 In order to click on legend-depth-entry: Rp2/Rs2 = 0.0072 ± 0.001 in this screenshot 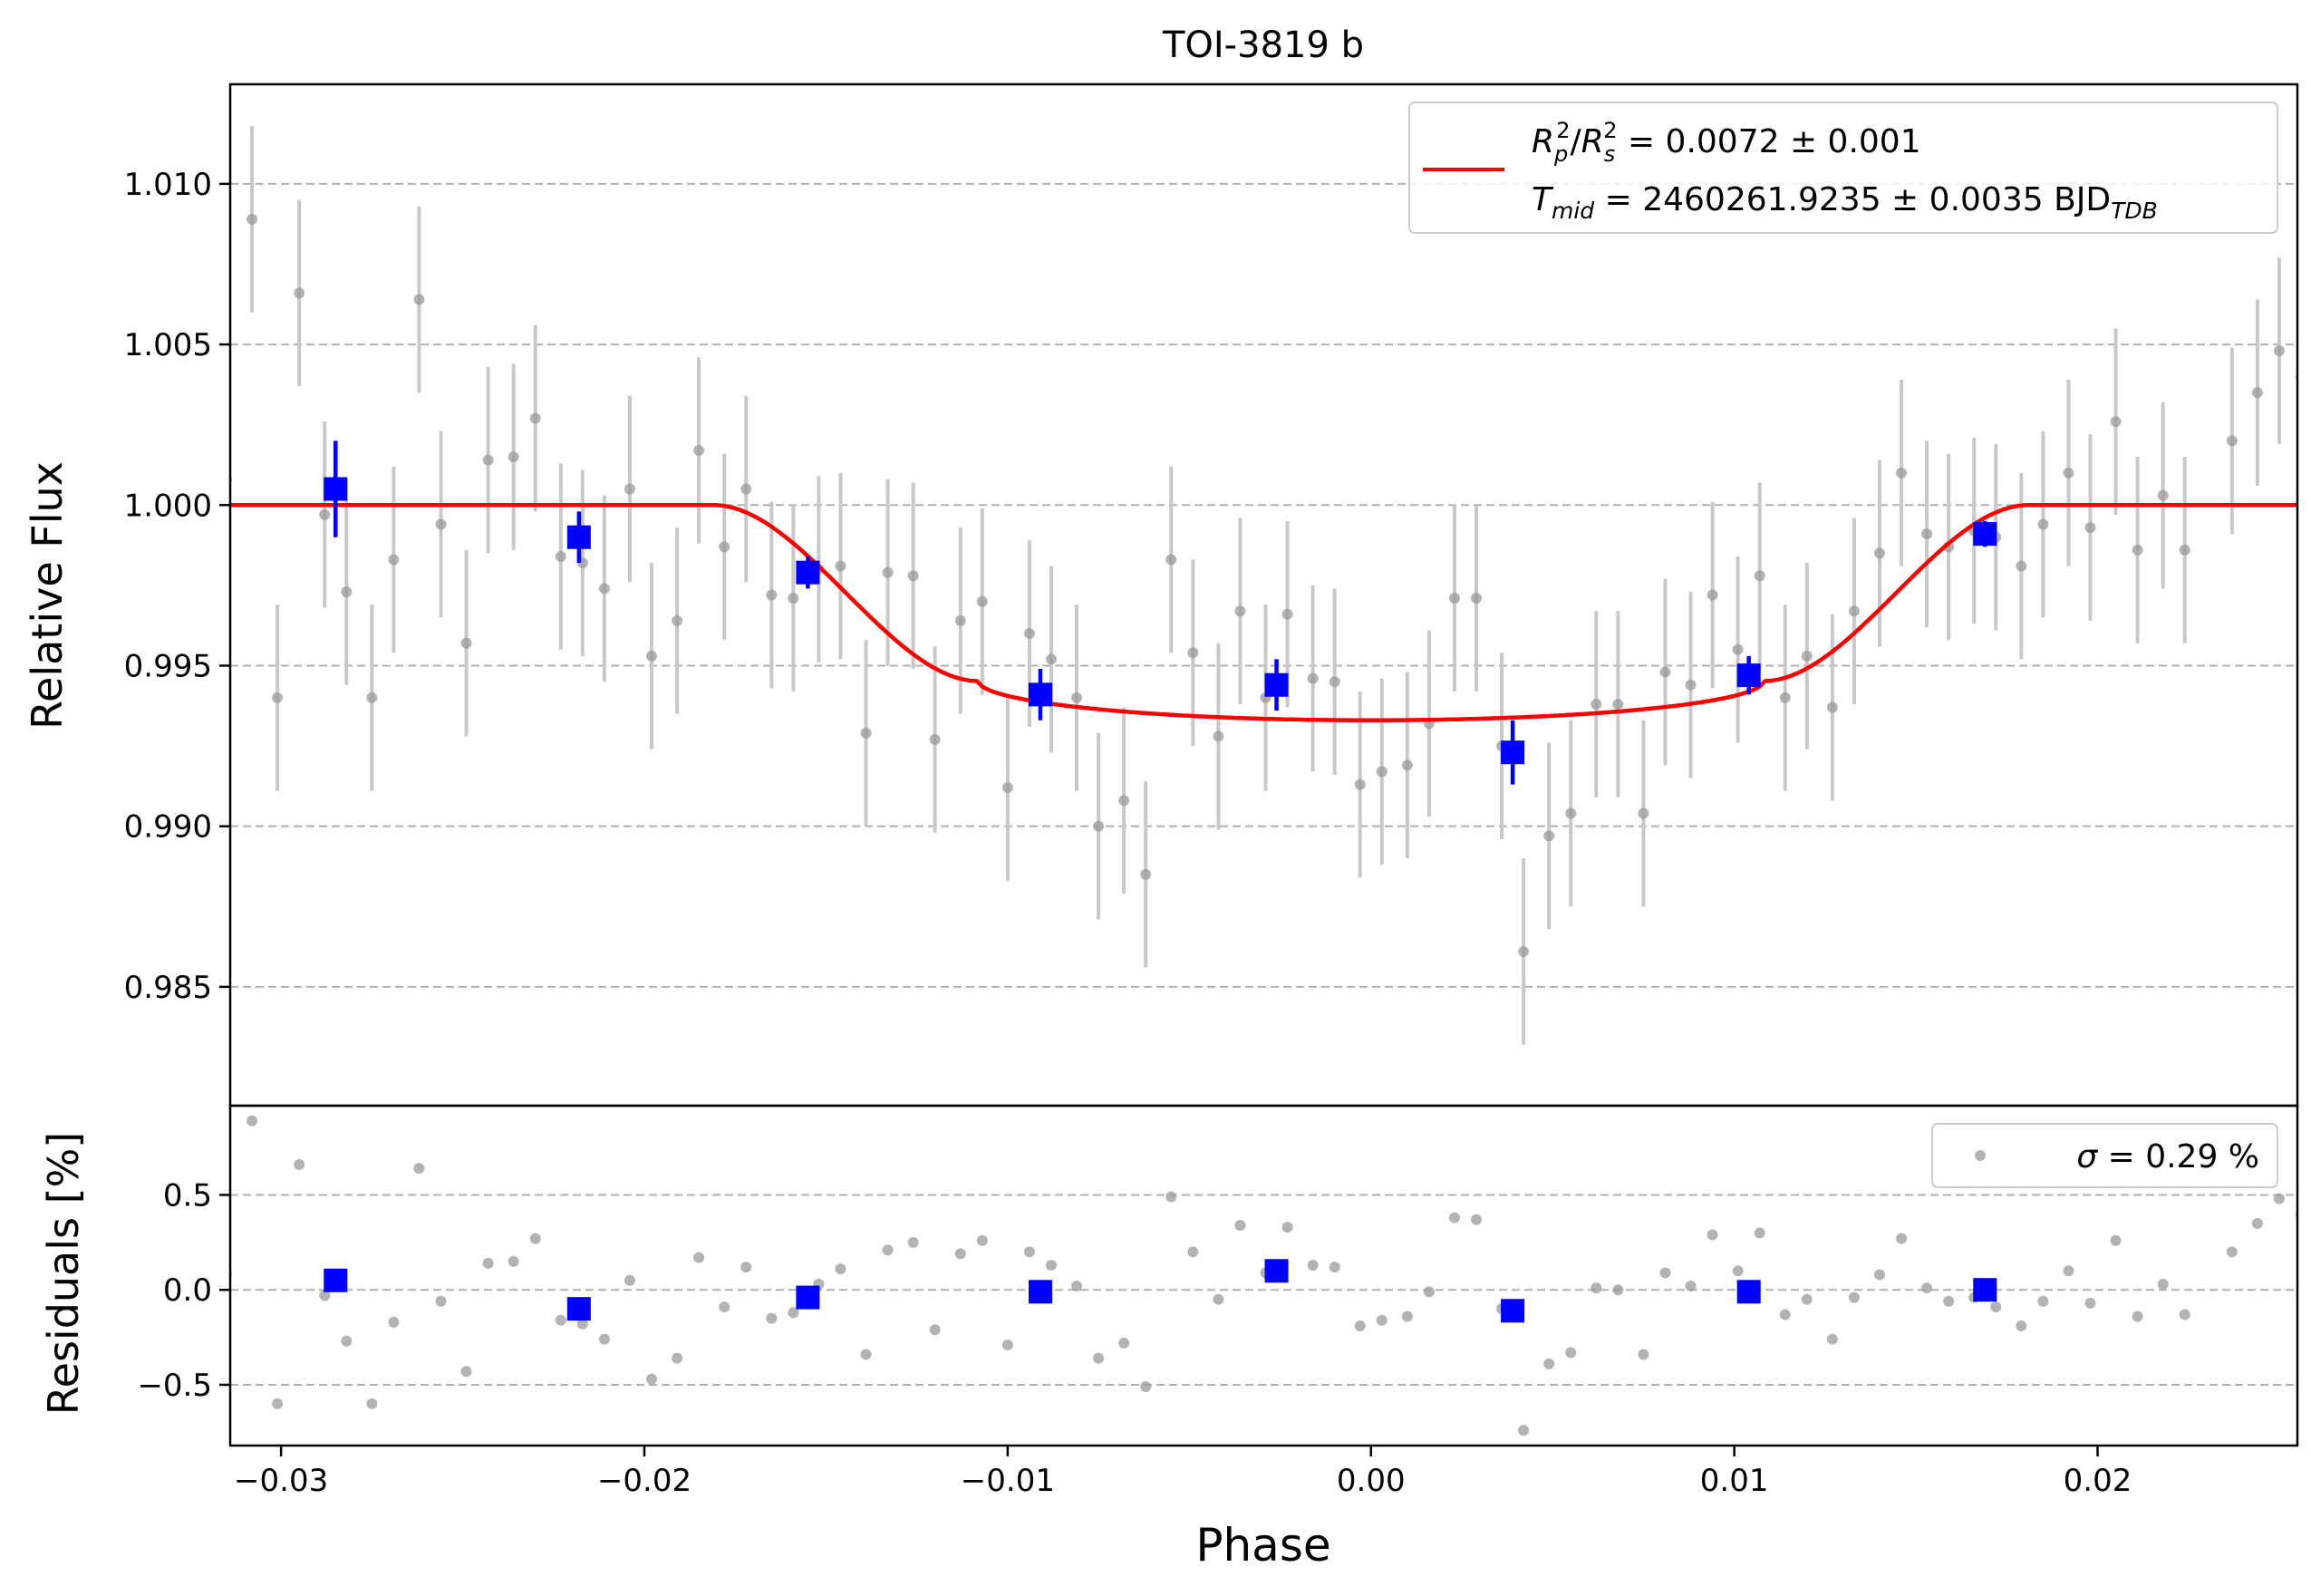, I will do `click(1726, 142)`.